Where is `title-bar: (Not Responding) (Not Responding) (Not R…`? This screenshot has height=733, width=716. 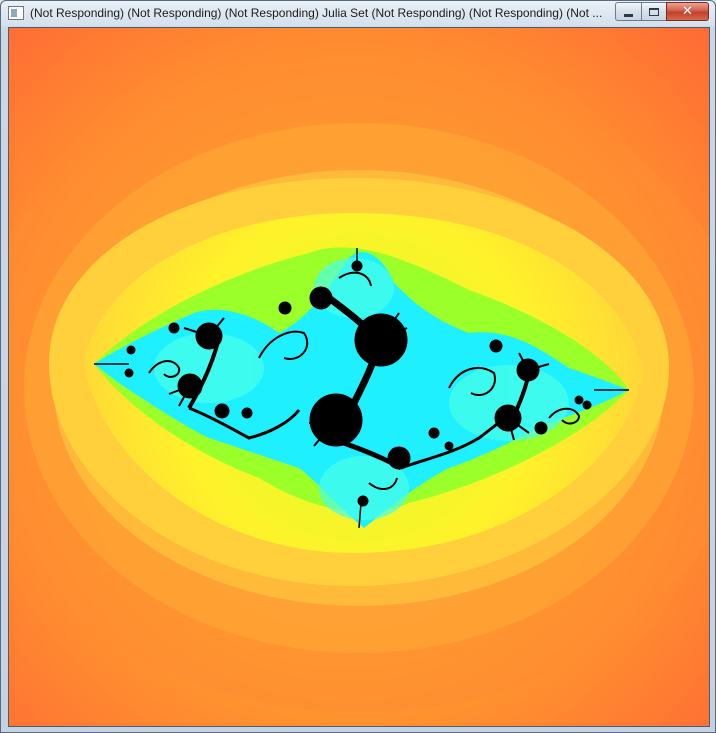 title-bar: (Not Responding) (Not Responding) (Not R… is located at coordinates (358, 13).